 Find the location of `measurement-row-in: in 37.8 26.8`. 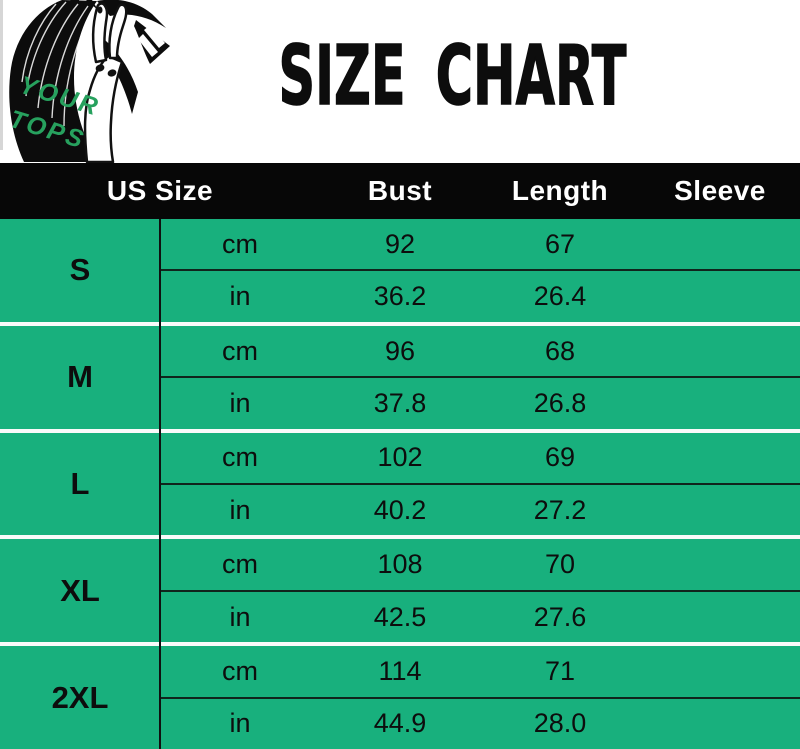

measurement-row-in: in 37.8 26.8 is located at coordinates (480, 403).